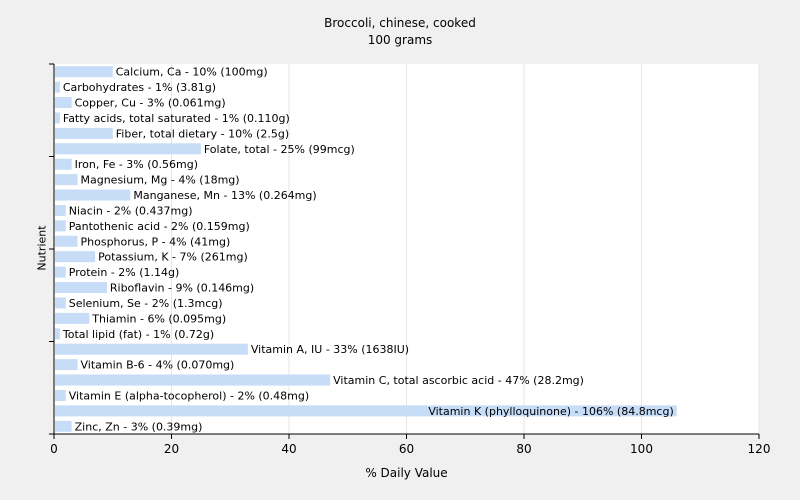 This screenshot has height=500, width=800. I want to click on x-tick-label: 20, so click(171, 449).